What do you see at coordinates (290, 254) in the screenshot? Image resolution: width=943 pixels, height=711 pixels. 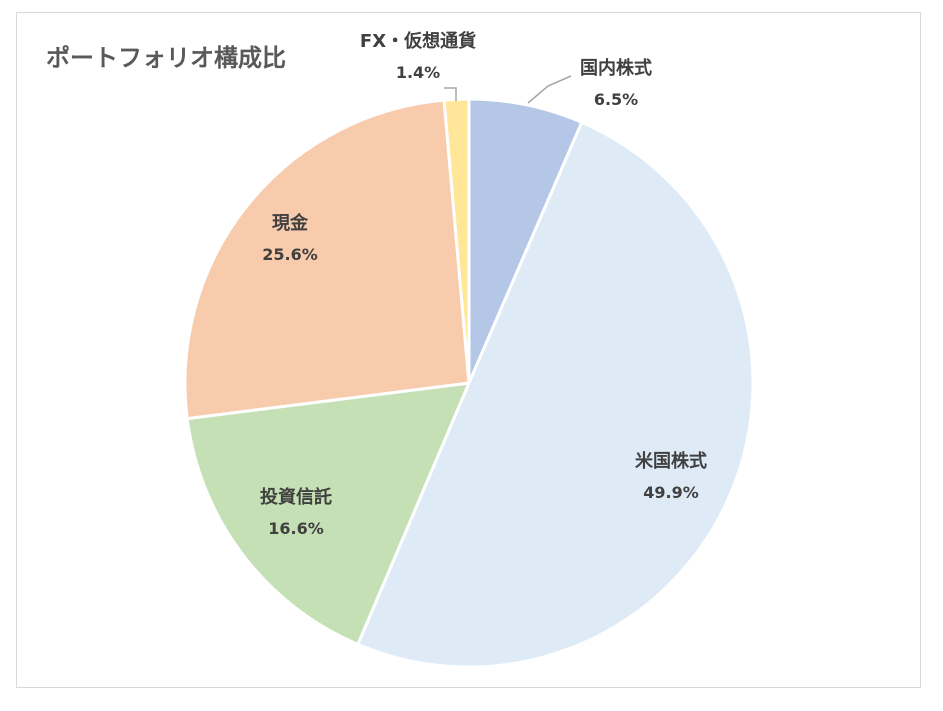 I see `slice-percent-4: 25.6%` at bounding box center [290, 254].